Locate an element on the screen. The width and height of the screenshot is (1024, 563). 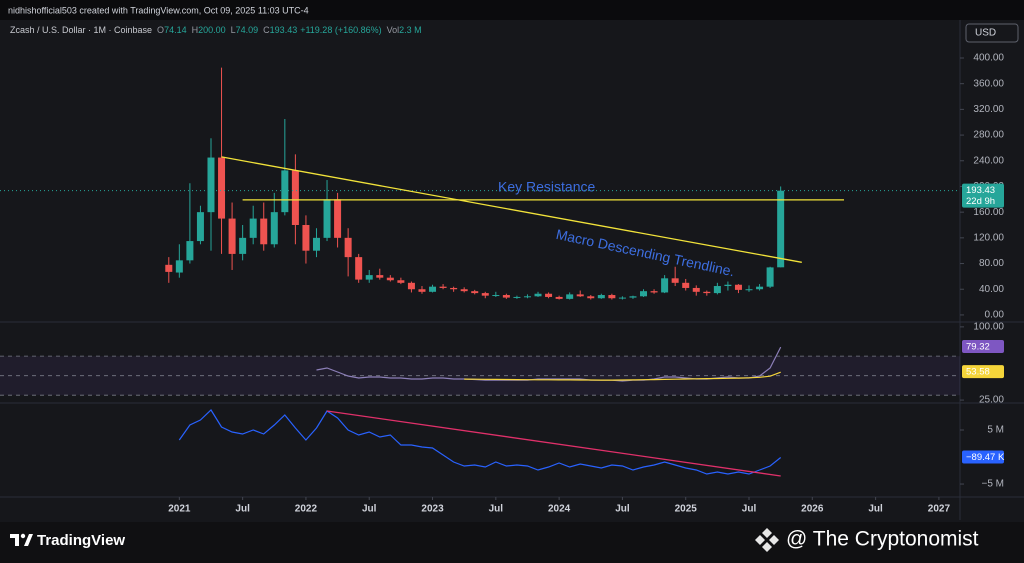
legend-value: 74.09 is located at coordinates (247, 30).